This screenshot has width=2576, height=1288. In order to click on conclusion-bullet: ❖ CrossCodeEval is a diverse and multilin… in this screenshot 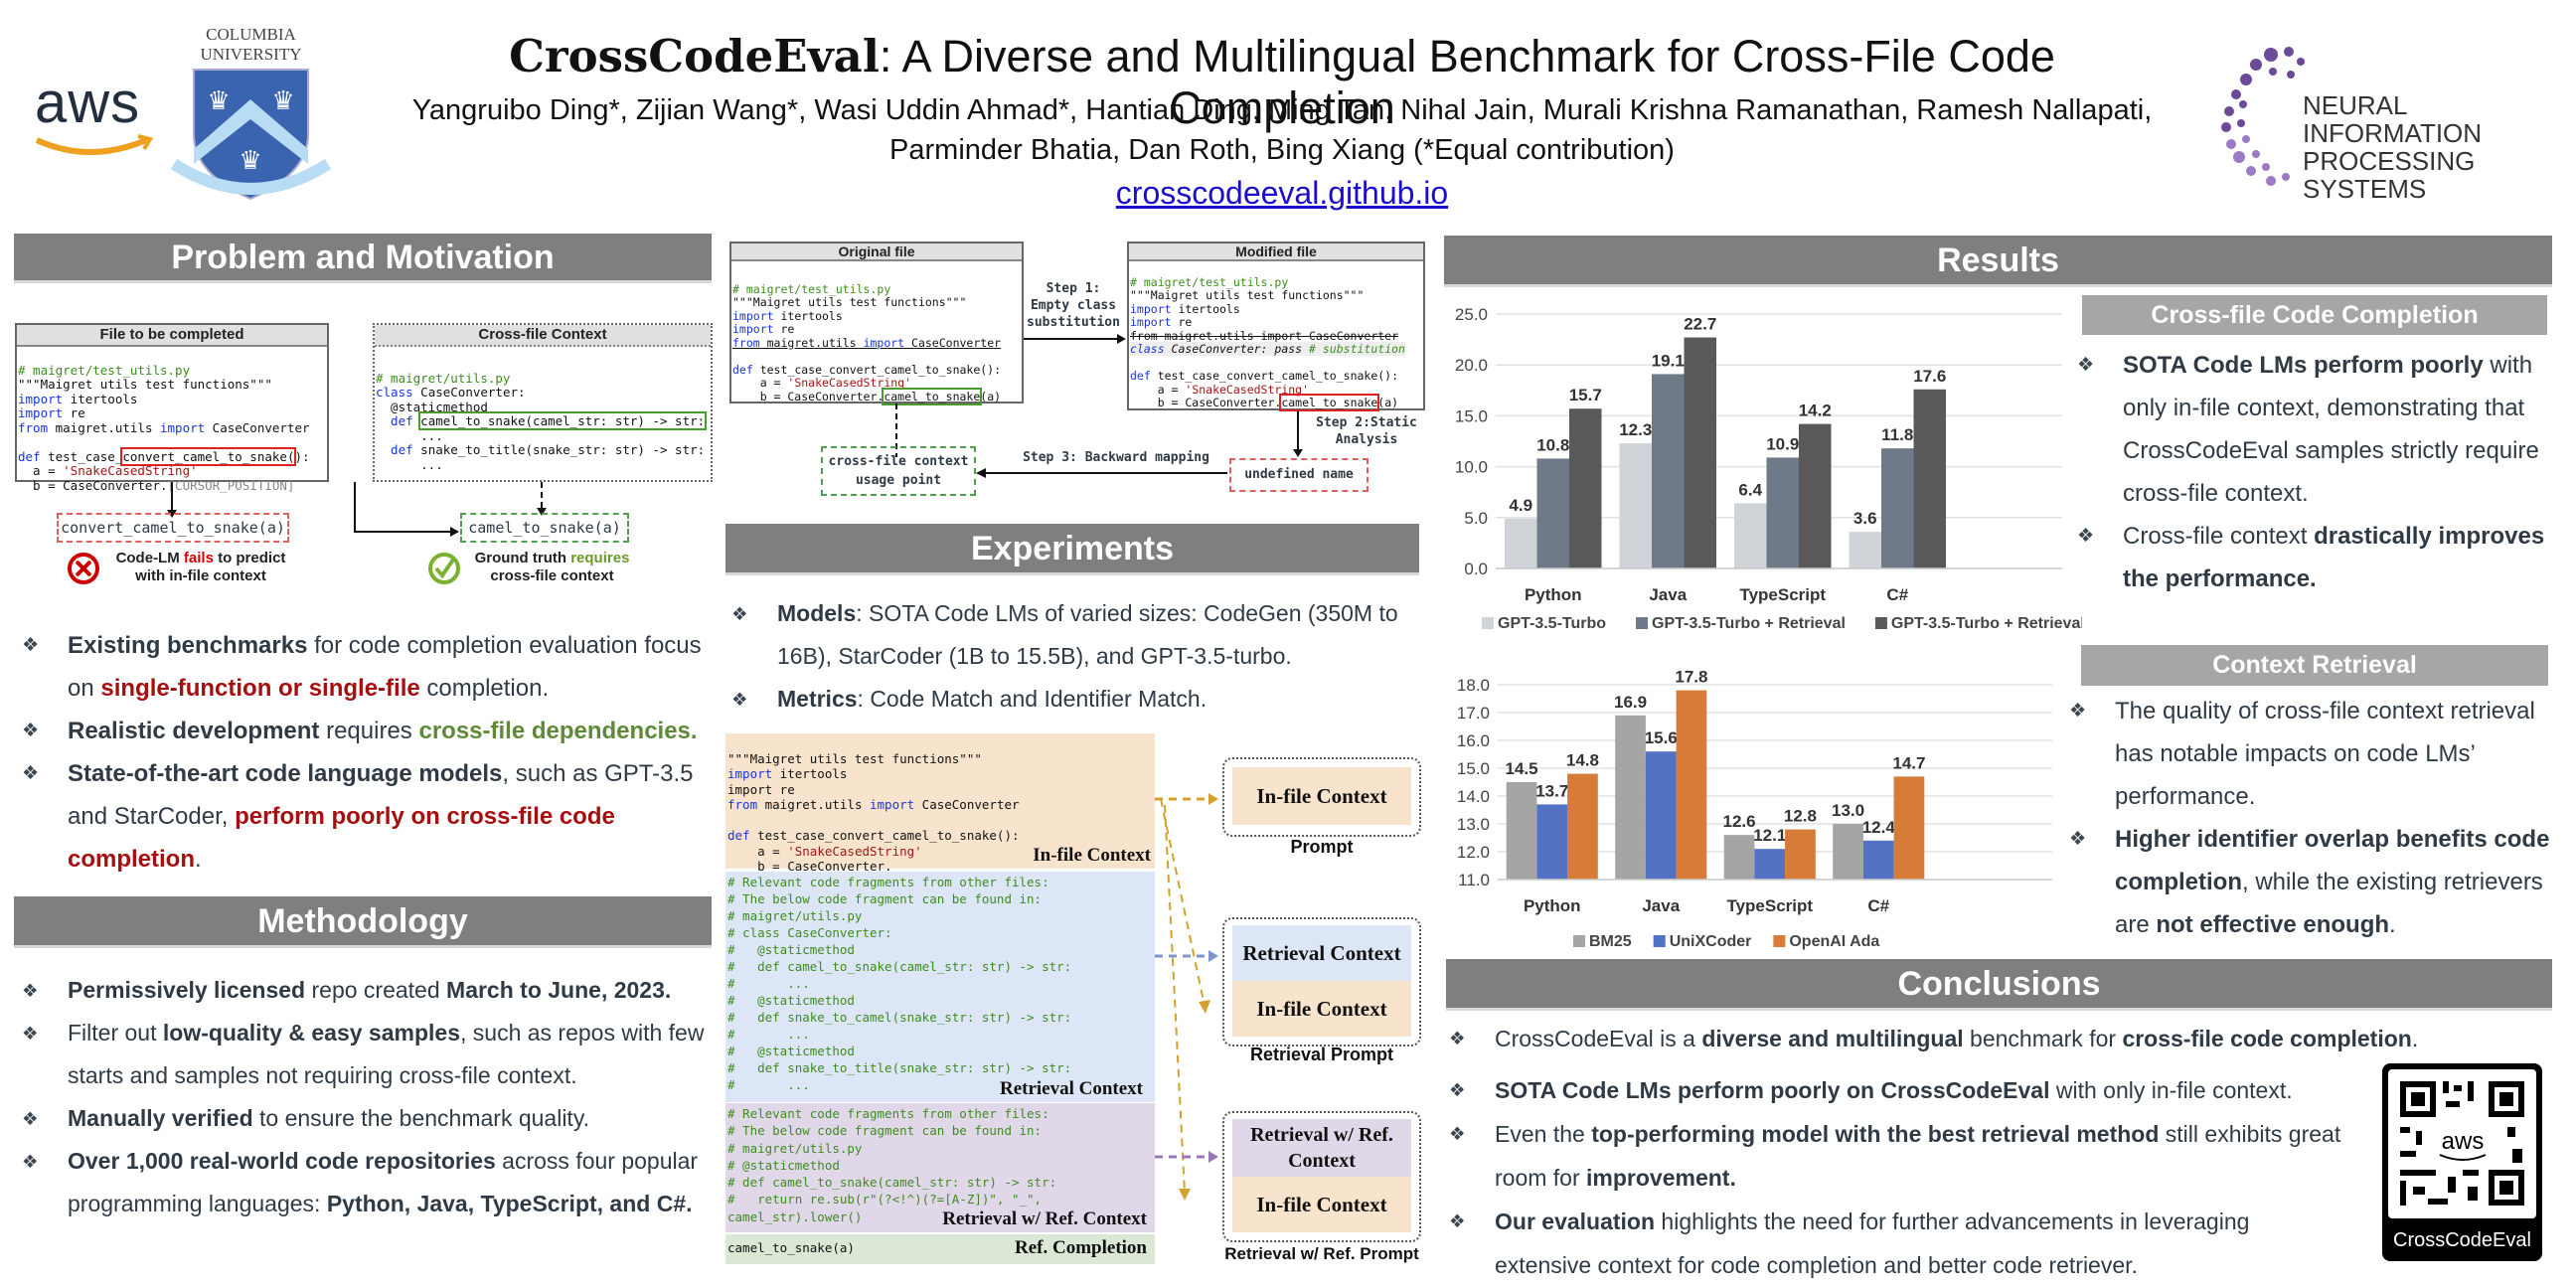, I will do `click(2005, 1038)`.